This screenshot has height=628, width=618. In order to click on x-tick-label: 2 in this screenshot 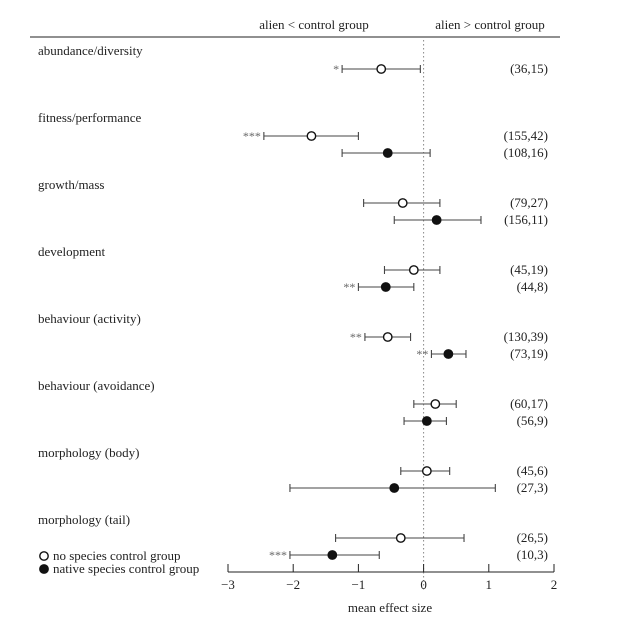, I will do `click(554, 584)`.